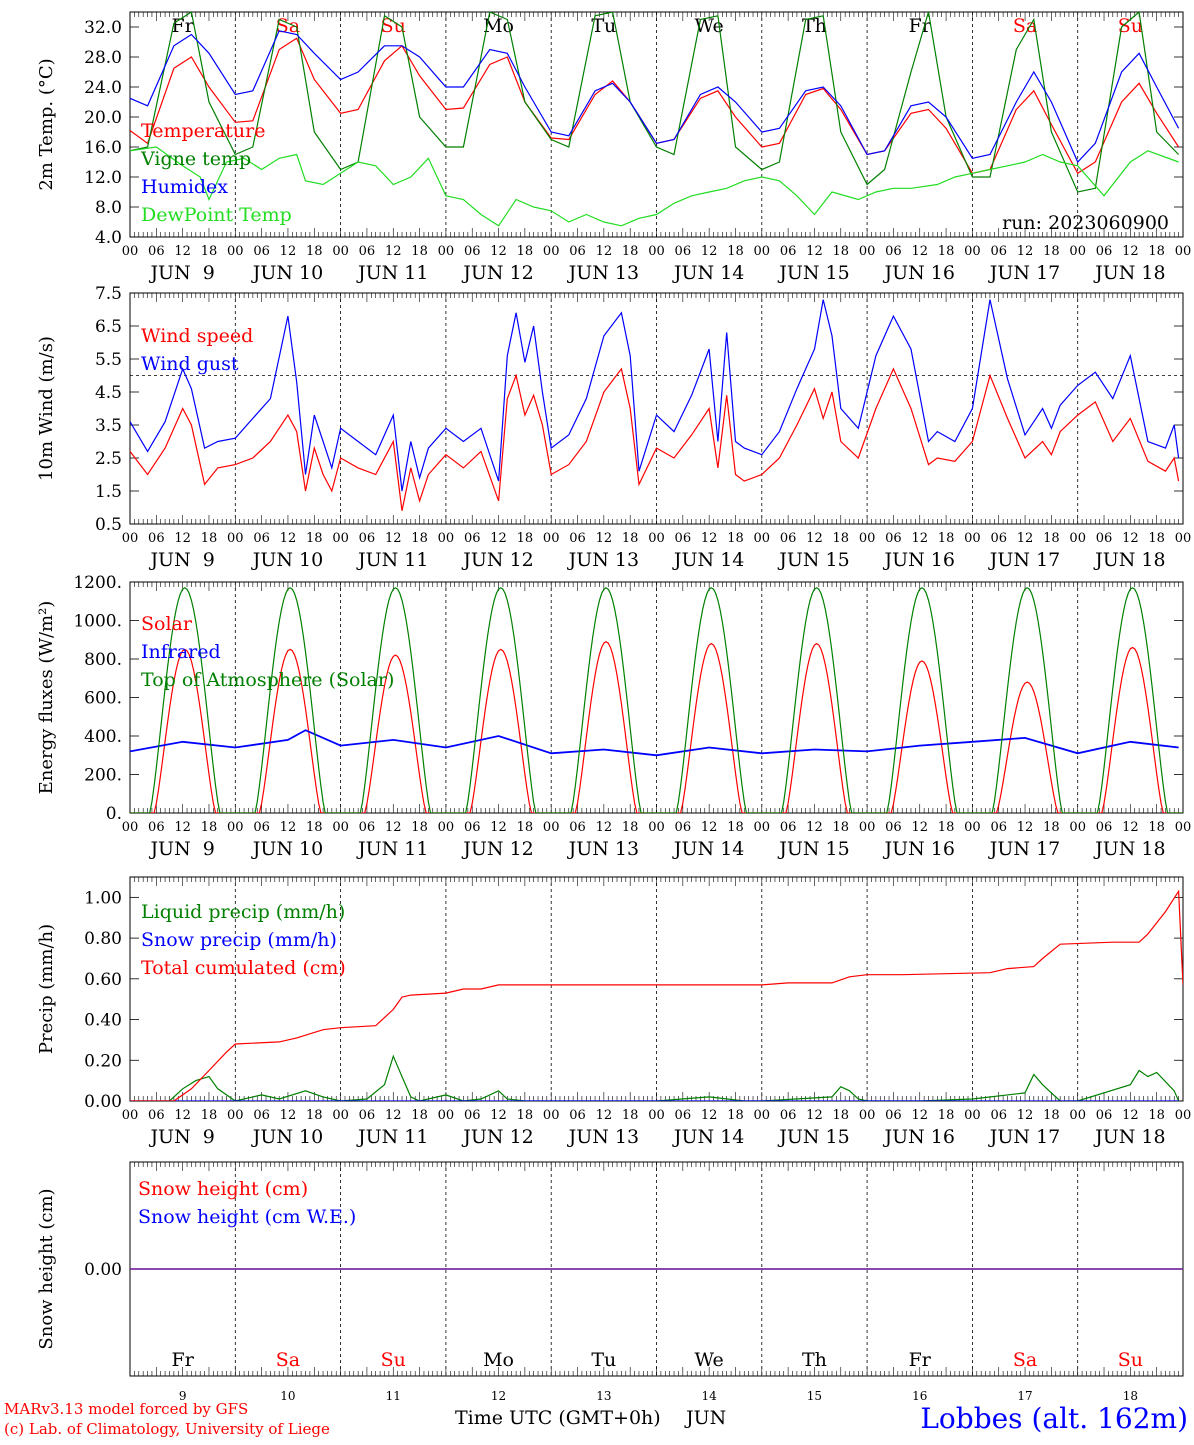 Image resolution: width=1194 pixels, height=1445 pixels. Describe the element at coordinates (656, 700) in the screenshot. I see `series-line-top-of-atmosphere-solar-` at that location.